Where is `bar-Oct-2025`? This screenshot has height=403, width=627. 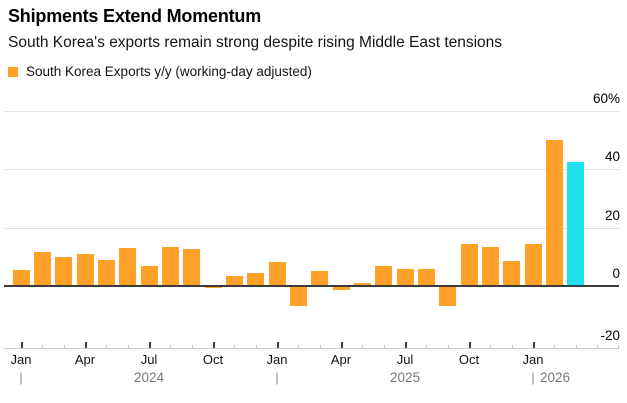 bar-Oct-2025 is located at coordinates (469, 265).